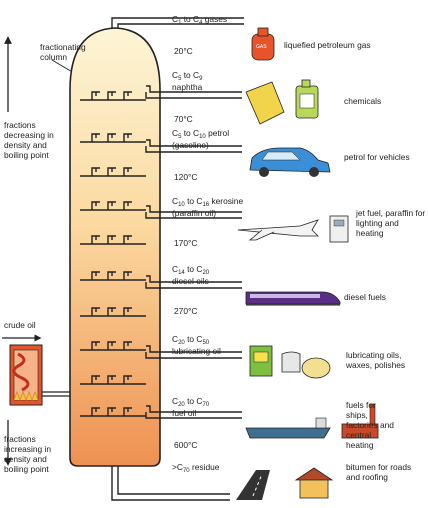 This screenshot has width=428, height=508. I want to click on fraction-name-1: C5 to C9 naphtha, so click(187, 81).